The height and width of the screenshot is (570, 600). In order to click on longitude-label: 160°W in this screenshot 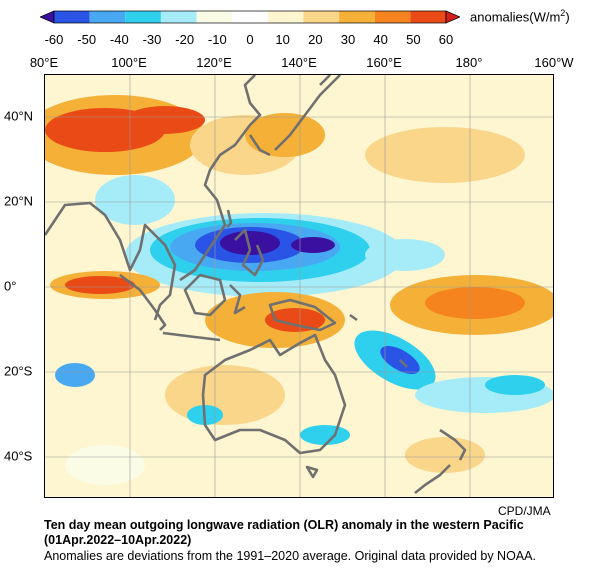, I will do `click(554, 62)`.